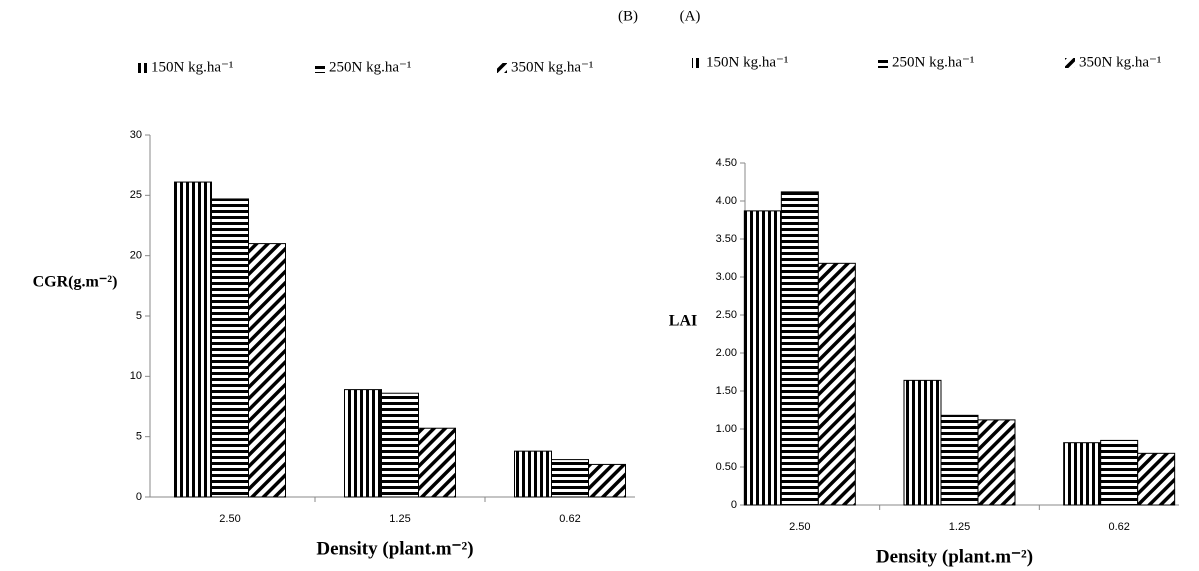  What do you see at coordinates (75, 282) in the screenshot?
I see `y-axis-title: CGR(g.m⁻²)` at bounding box center [75, 282].